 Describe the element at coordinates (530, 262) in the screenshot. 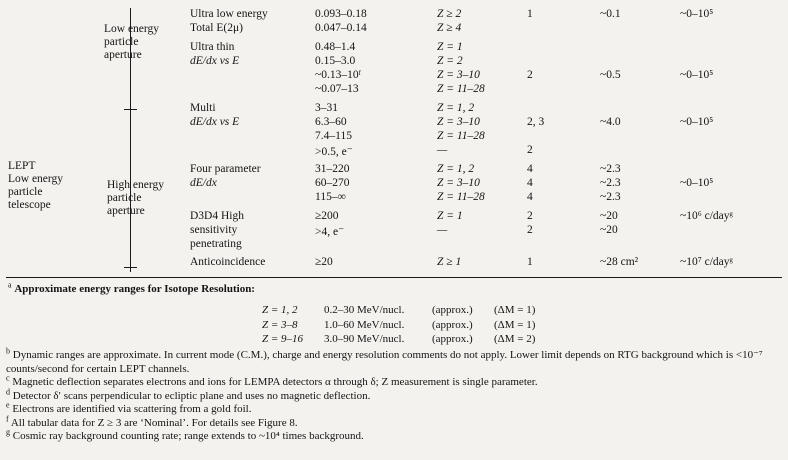

I see `cell-parameters: 1` at that location.